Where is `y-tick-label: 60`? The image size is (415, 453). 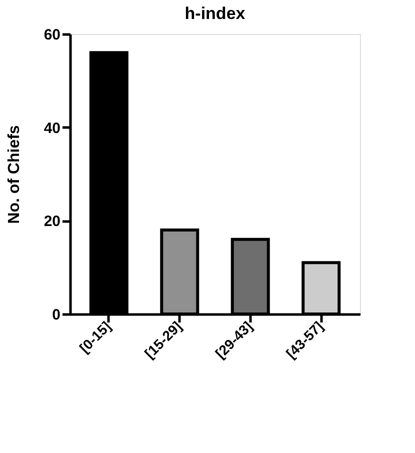
y-tick-label: 60 is located at coordinates (52, 35).